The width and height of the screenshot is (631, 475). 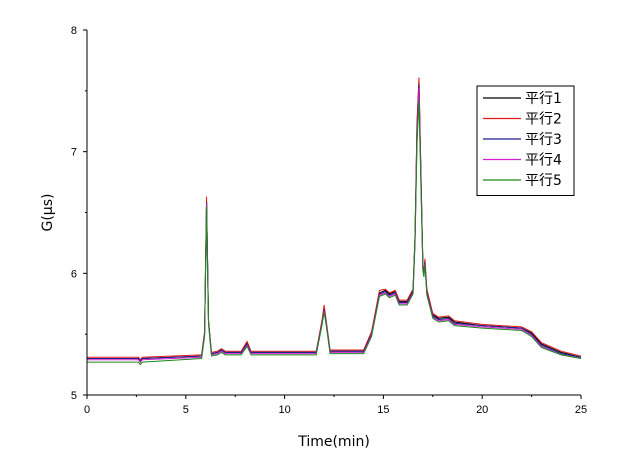 What do you see at coordinates (543, 99) in the screenshot?
I see `legend-label-1: 平行1` at bounding box center [543, 99].